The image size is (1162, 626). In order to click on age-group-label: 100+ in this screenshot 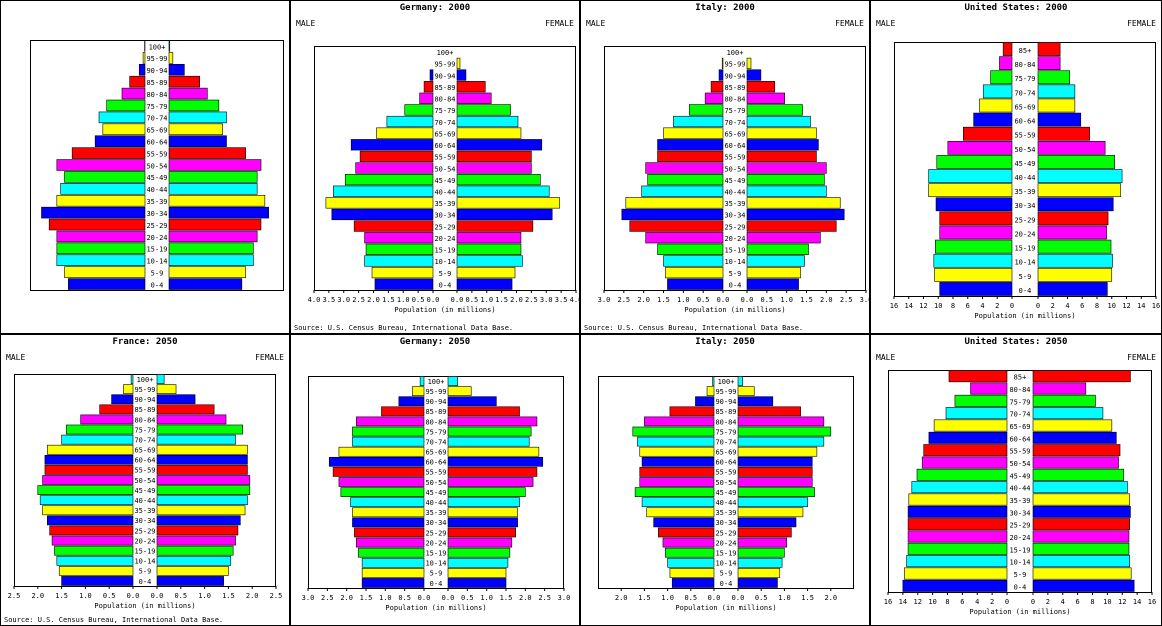, I will do `click(735, 53)`.